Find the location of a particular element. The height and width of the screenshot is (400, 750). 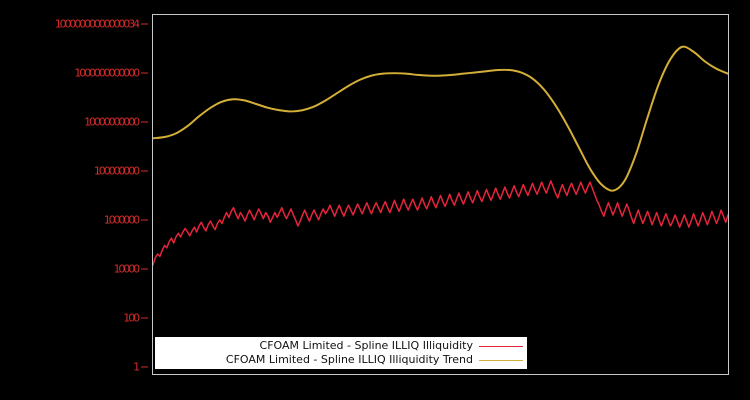

y-axis-tick-label: 1000000000000 is located at coordinates (107, 73).